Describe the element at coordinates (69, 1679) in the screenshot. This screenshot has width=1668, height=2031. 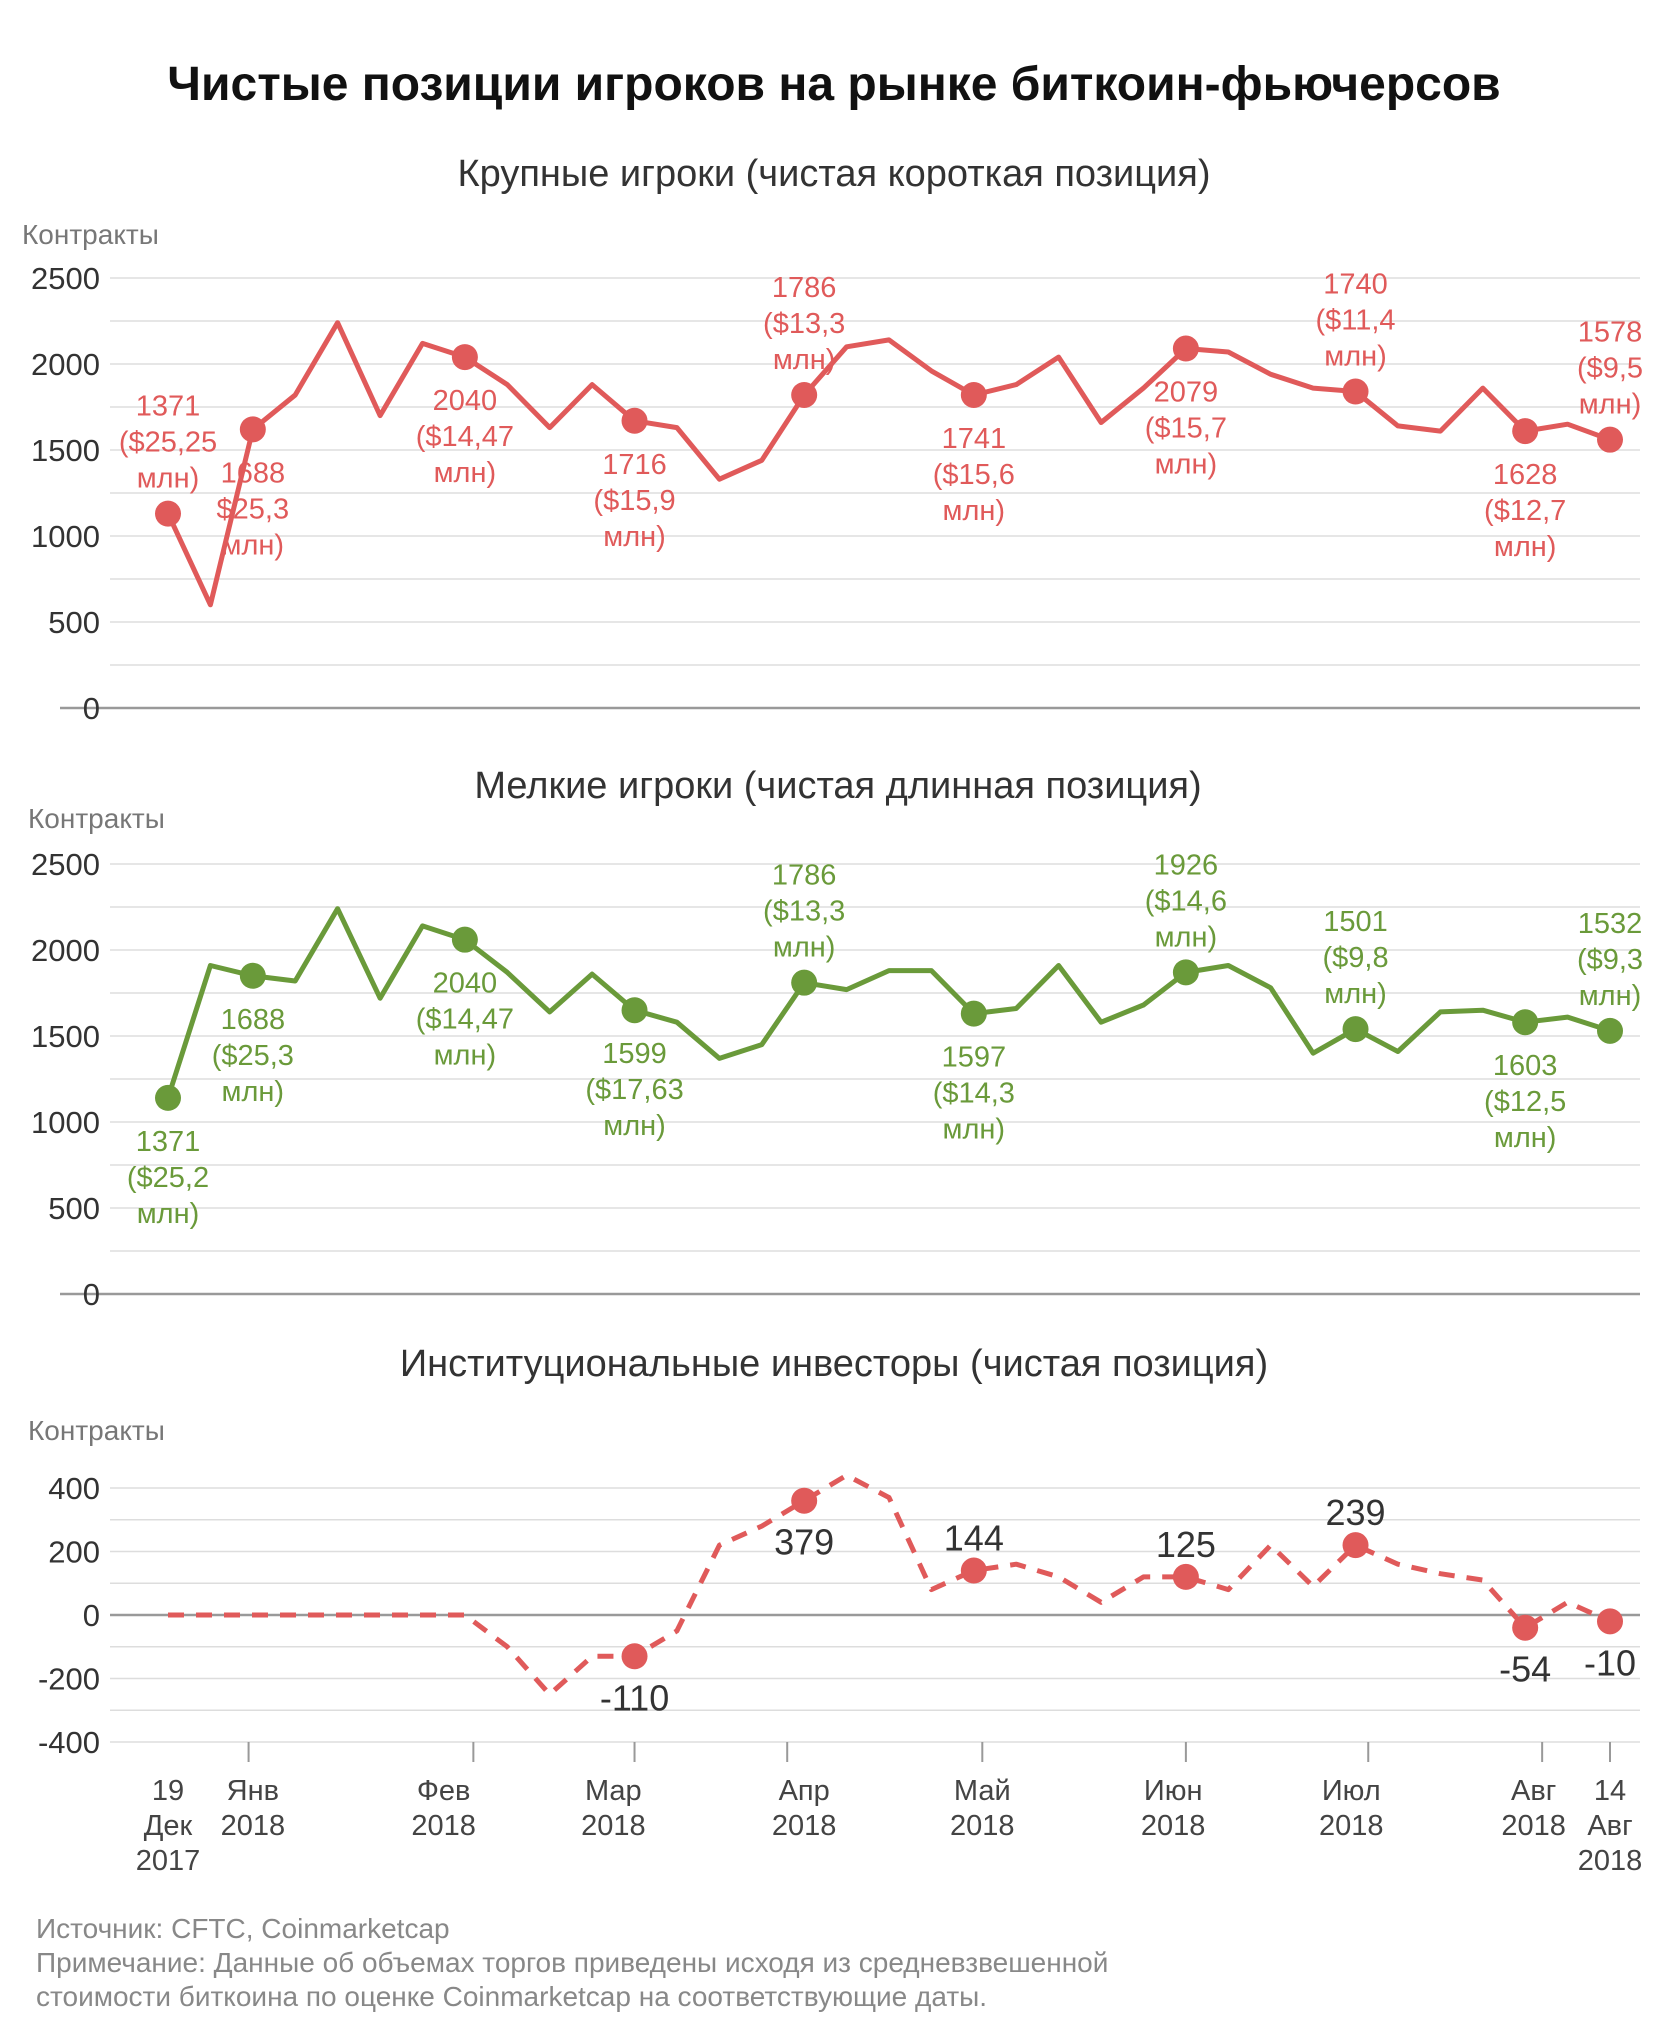
I see `y-tick-label: -200` at that location.